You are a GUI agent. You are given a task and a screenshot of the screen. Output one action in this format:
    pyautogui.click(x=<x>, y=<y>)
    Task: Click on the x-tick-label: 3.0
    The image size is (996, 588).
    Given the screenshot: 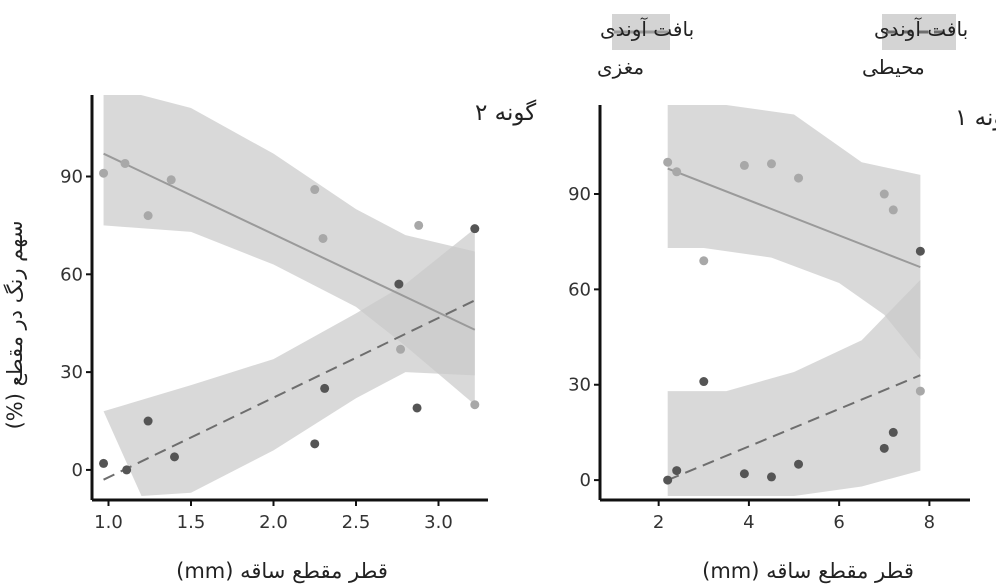 What is the action you would take?
    pyautogui.click(x=438, y=522)
    